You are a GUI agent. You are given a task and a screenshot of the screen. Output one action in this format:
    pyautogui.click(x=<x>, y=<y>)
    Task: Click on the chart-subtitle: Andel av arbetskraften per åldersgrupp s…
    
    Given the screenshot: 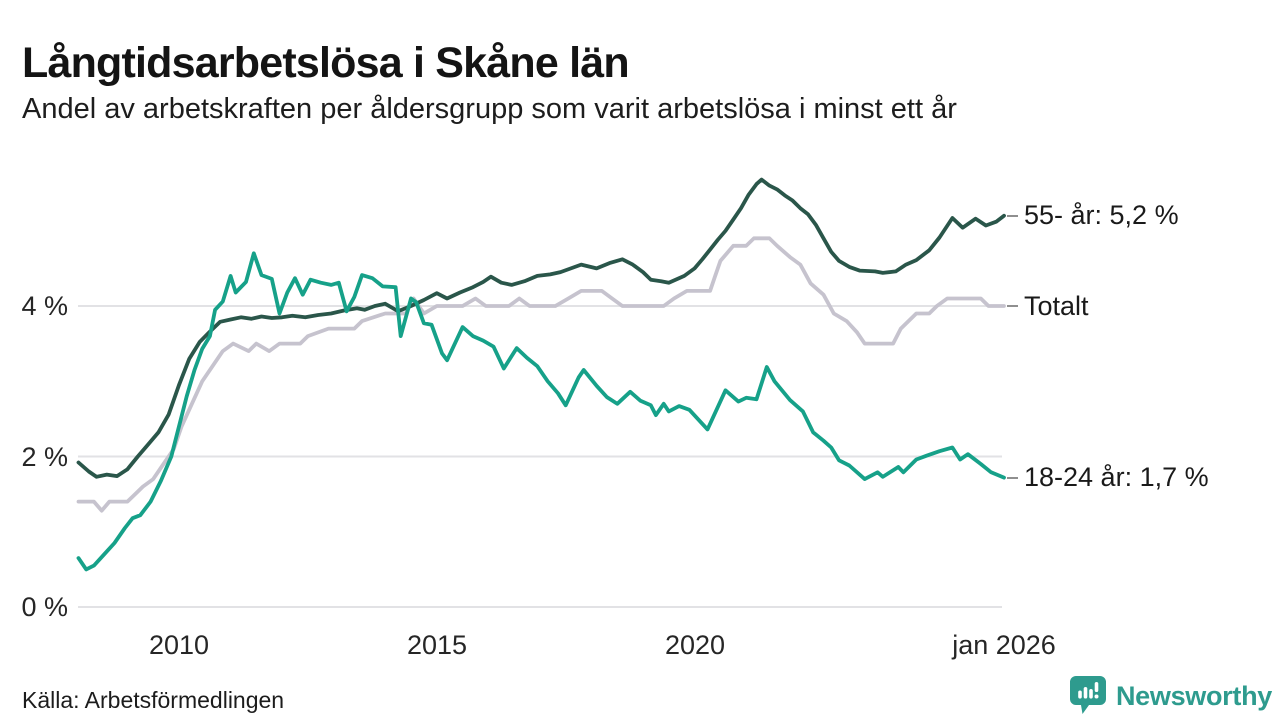 What is the action you would take?
    pyautogui.click(x=489, y=109)
    